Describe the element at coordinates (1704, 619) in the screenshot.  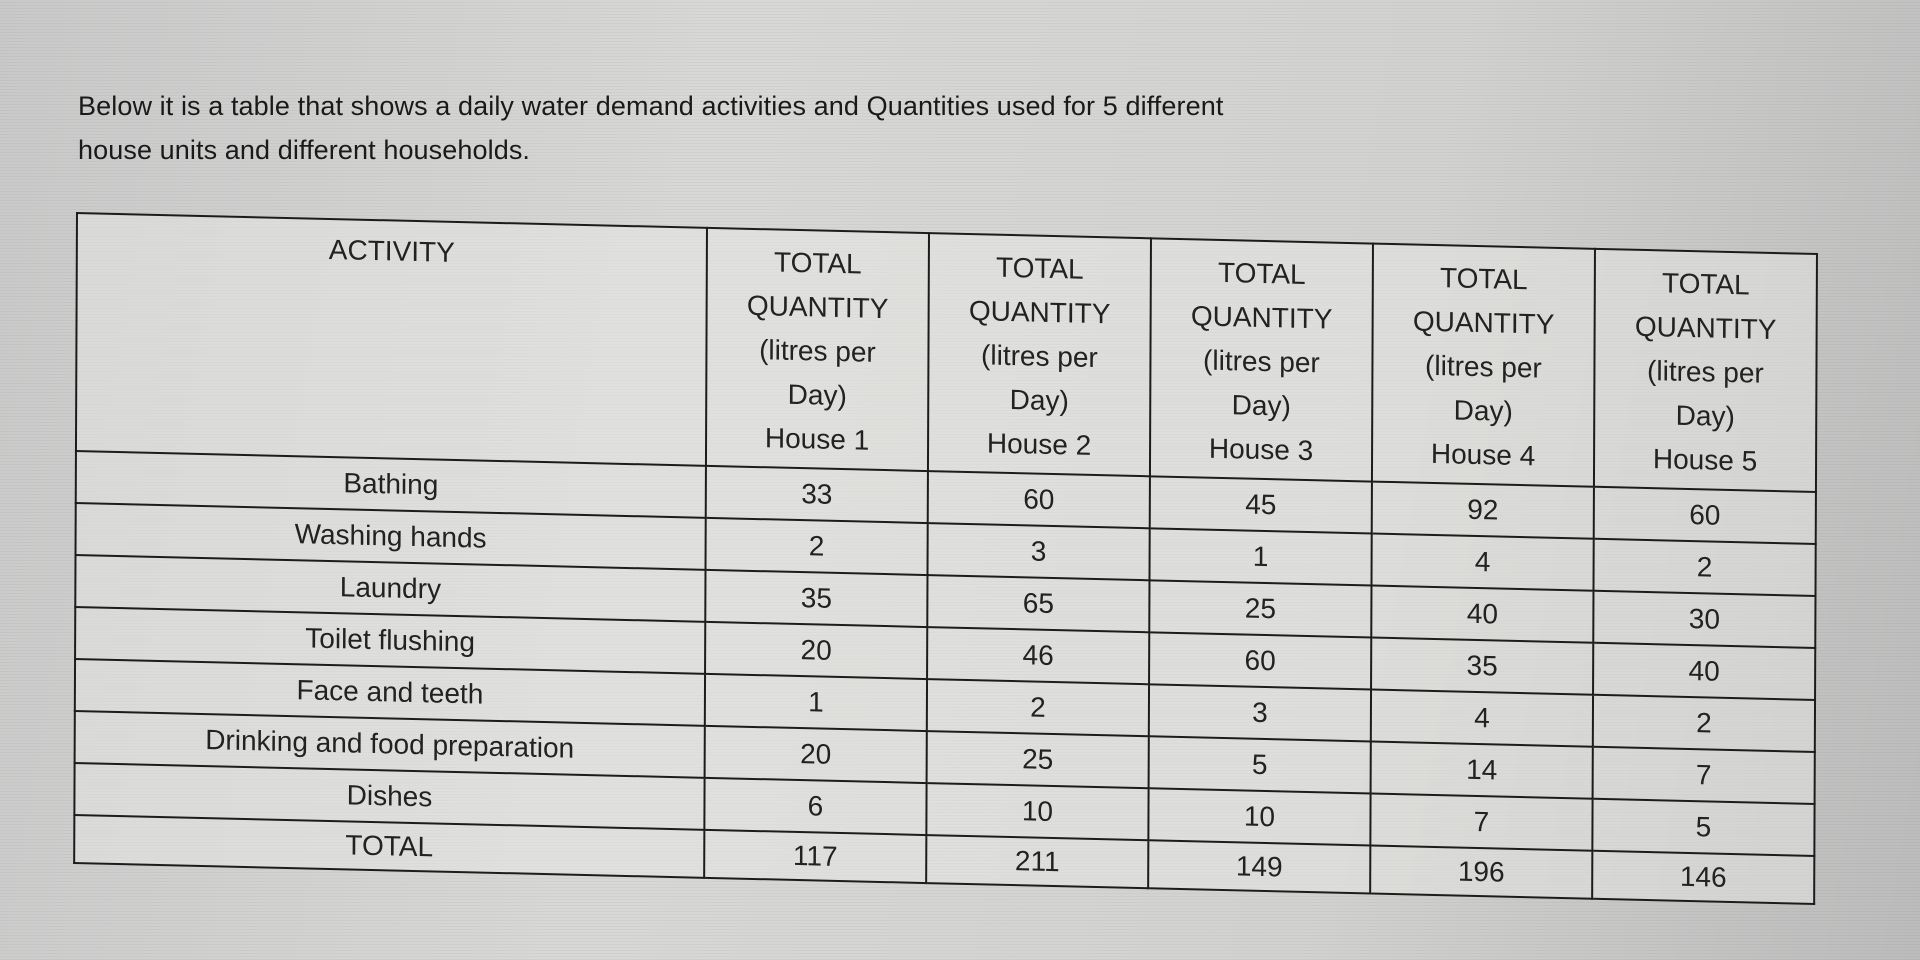
I see `value-cell: 30` at that location.